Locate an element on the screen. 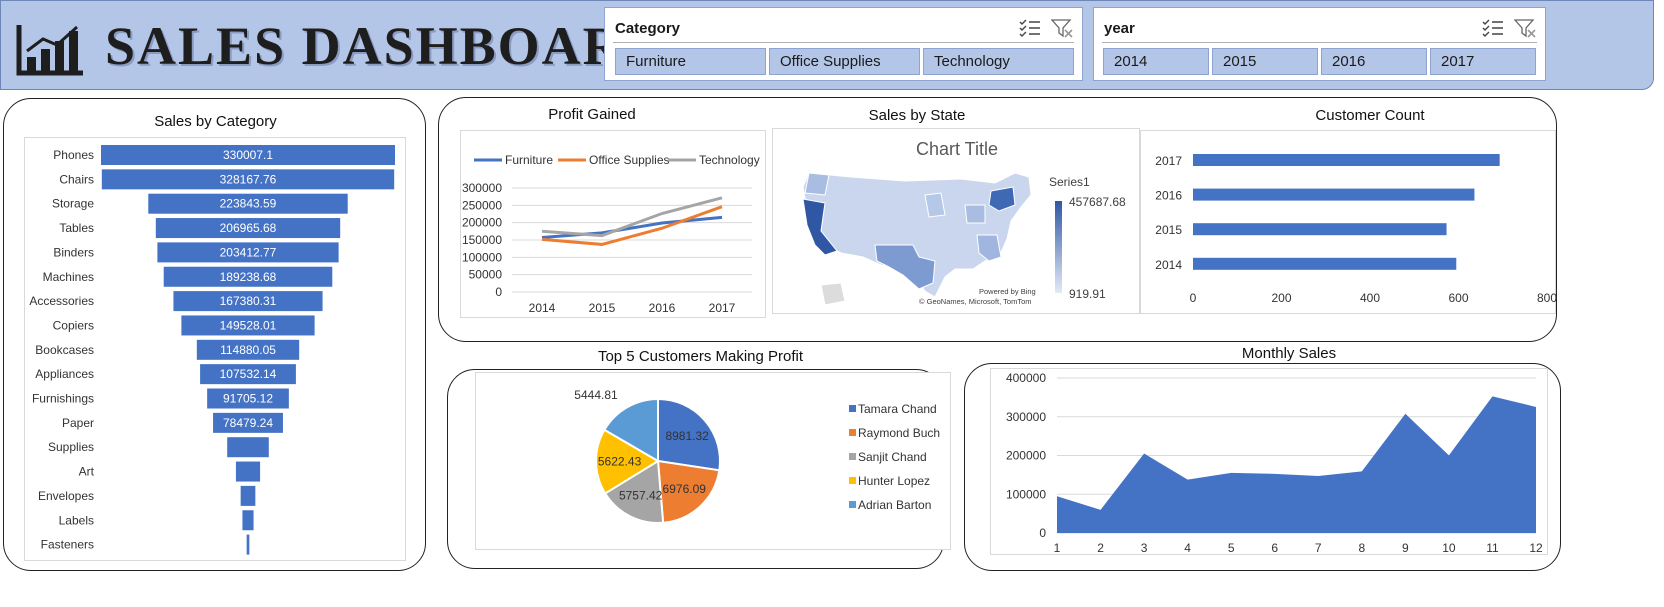 The image size is (1664, 607). bar-data-label: 203412.77 is located at coordinates (248, 252).